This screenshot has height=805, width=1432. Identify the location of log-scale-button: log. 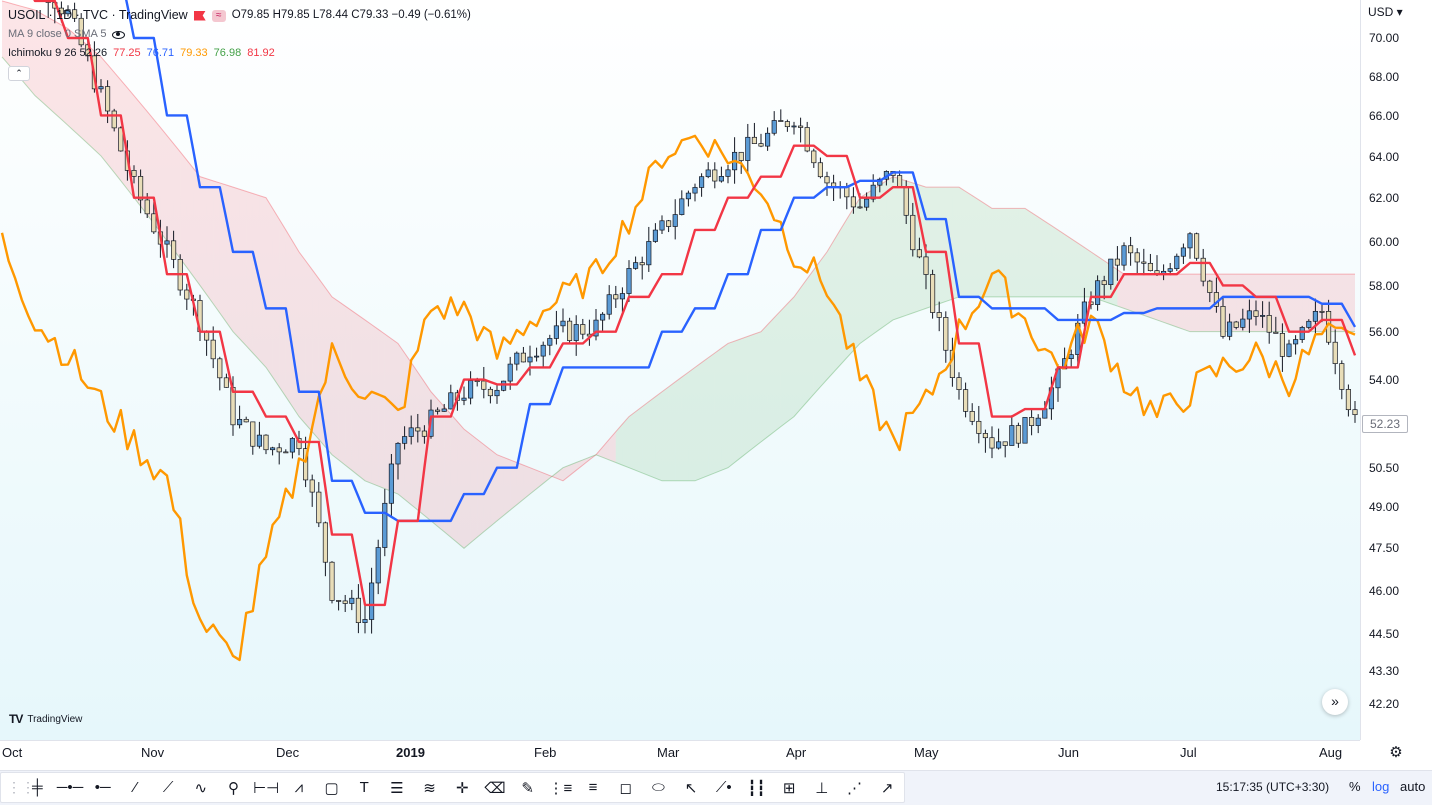
(1381, 786).